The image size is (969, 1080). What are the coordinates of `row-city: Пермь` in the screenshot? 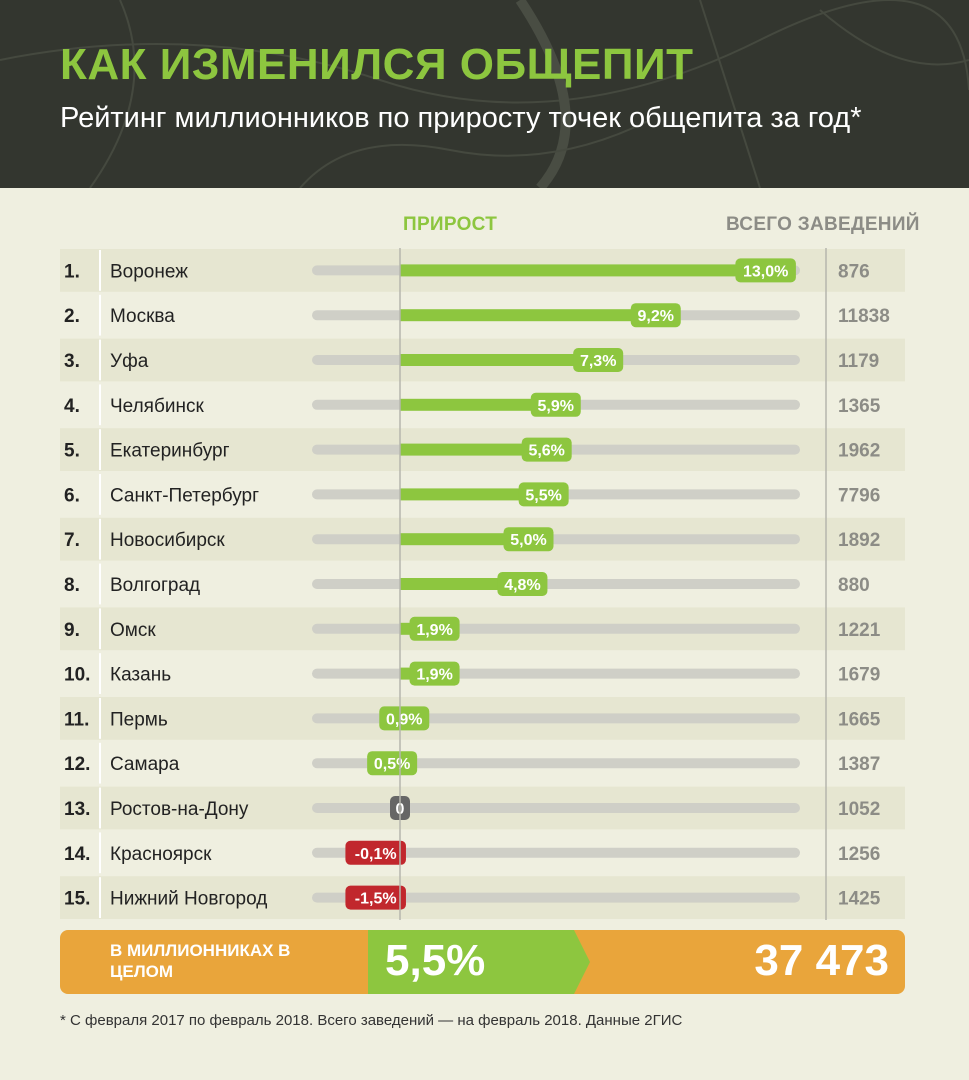 It's located at (139, 719).